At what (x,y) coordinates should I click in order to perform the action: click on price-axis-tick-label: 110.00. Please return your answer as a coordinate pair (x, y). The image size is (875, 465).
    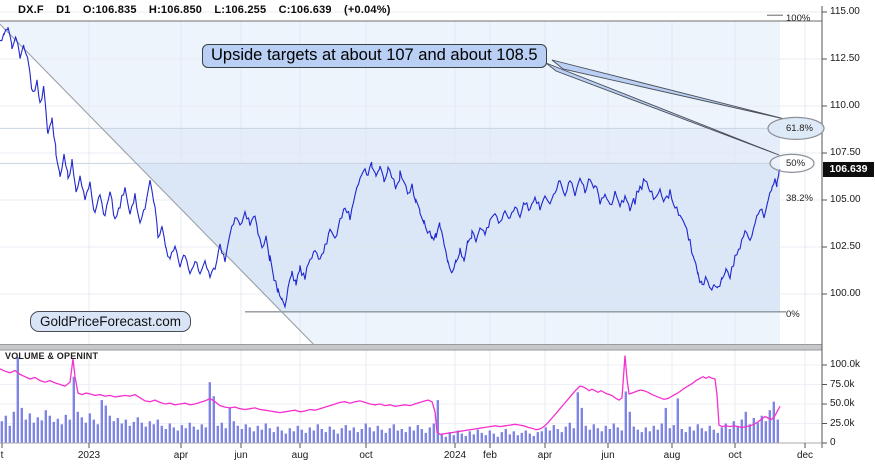
    Looking at the image, I should click on (845, 105).